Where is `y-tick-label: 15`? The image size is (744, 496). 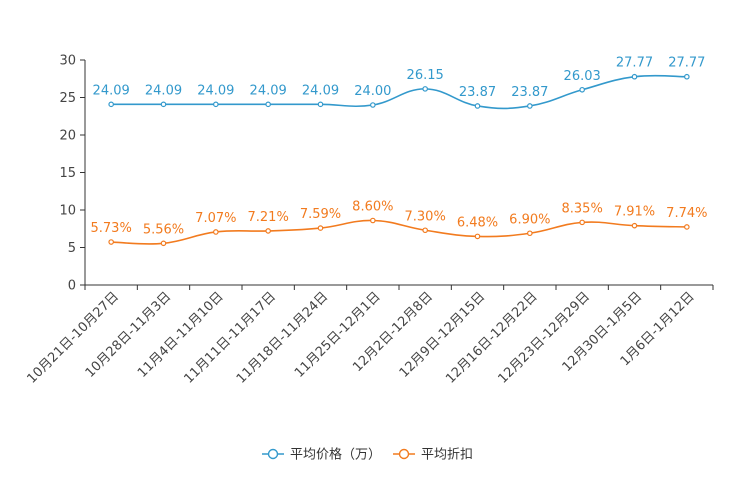 y-tick-label: 15 is located at coordinates (67, 173).